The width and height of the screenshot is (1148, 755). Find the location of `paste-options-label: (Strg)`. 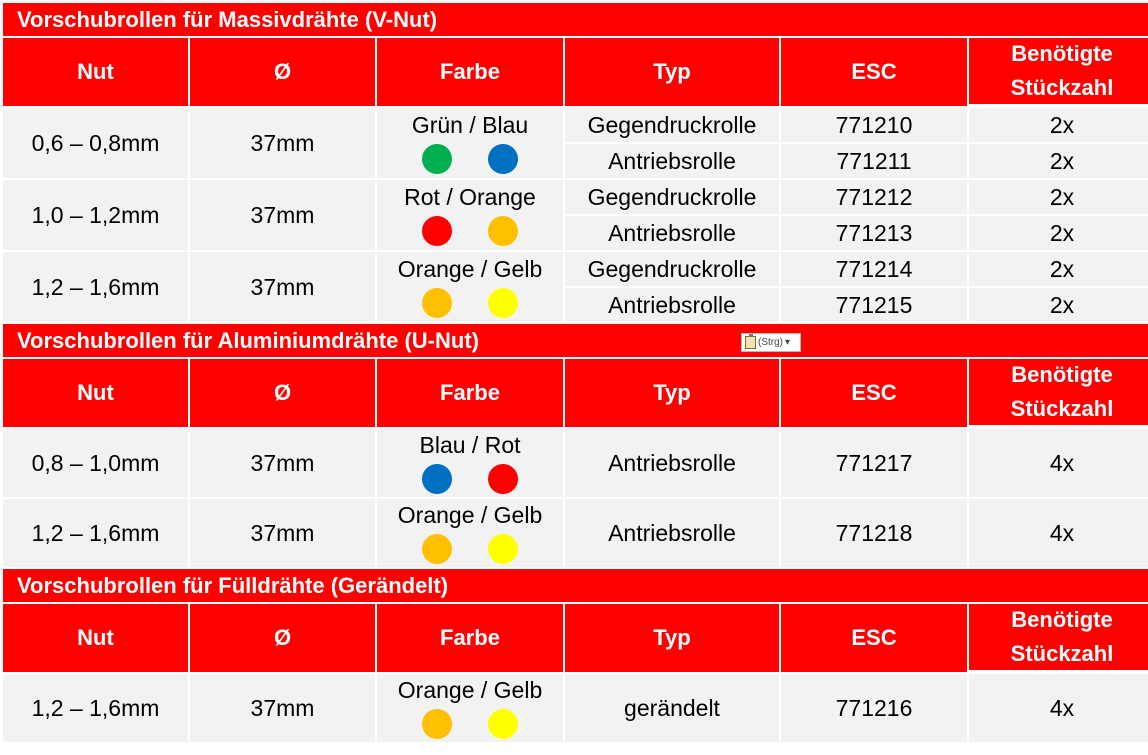

paste-options-label: (Strg) is located at coordinates (770, 342).